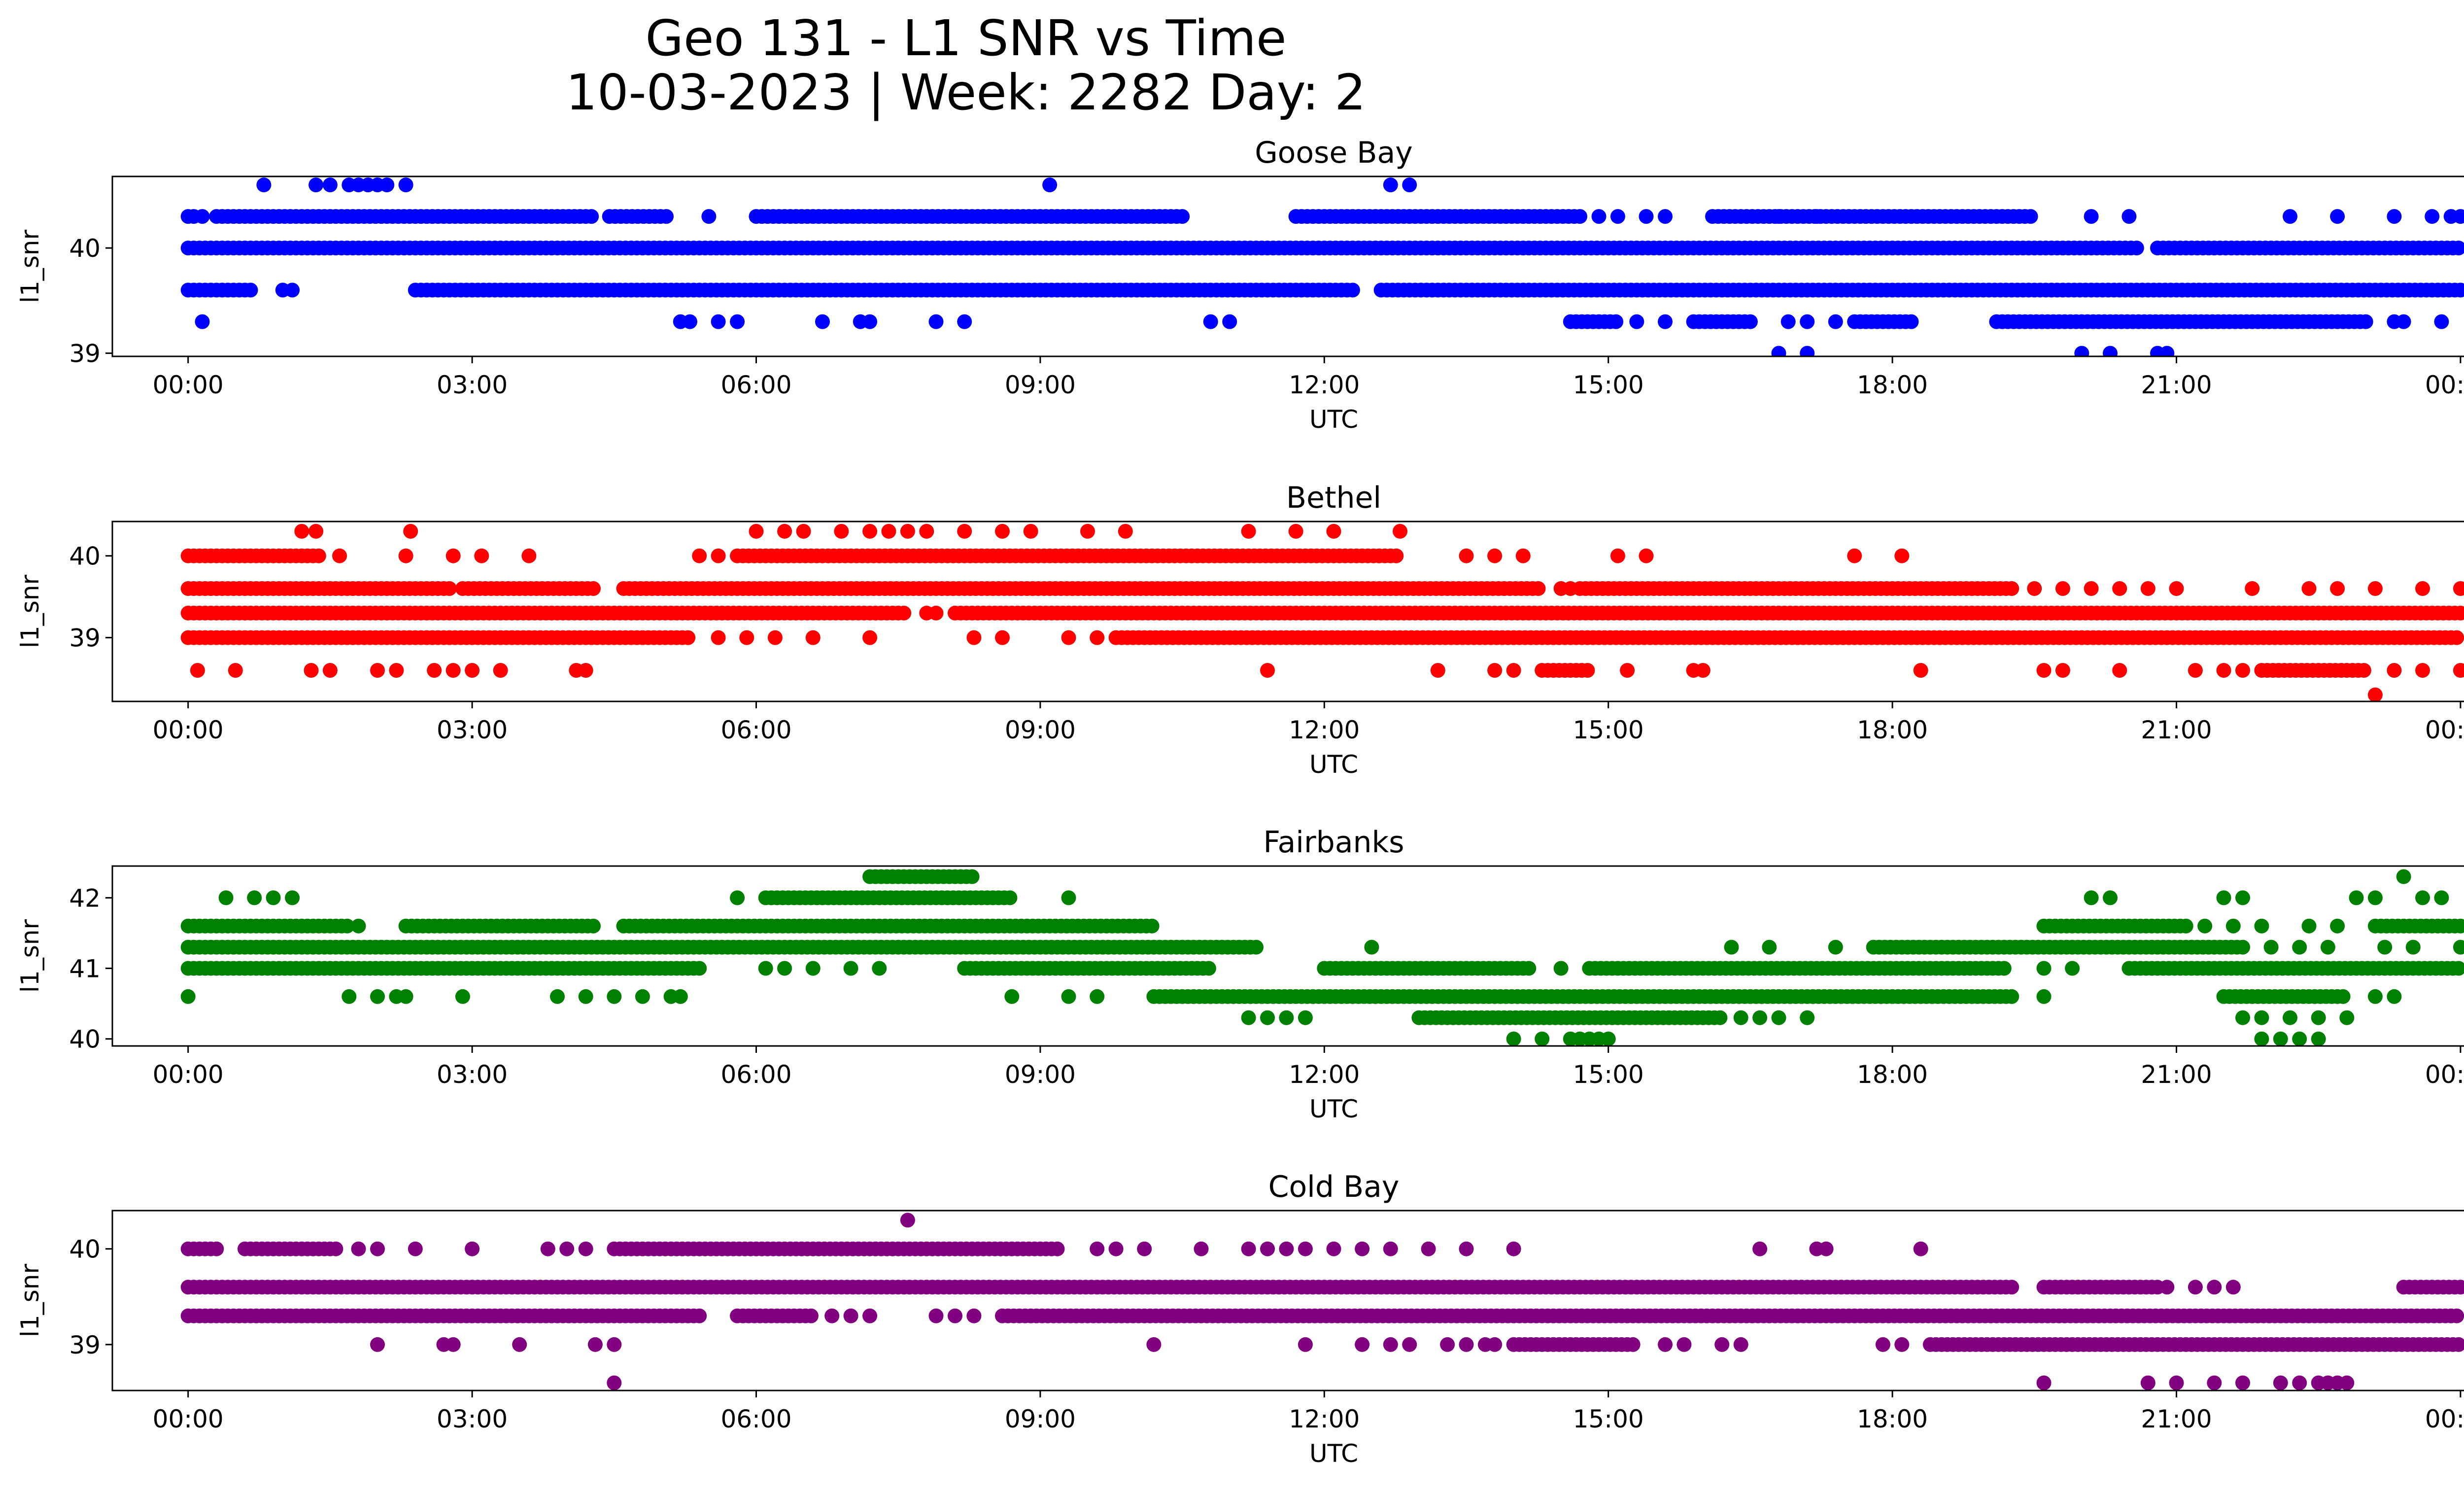 The height and width of the screenshot is (1495, 2464). I want to click on figure-title-line1: Geo 131 - L1 SNR vs Time, so click(966, 38).